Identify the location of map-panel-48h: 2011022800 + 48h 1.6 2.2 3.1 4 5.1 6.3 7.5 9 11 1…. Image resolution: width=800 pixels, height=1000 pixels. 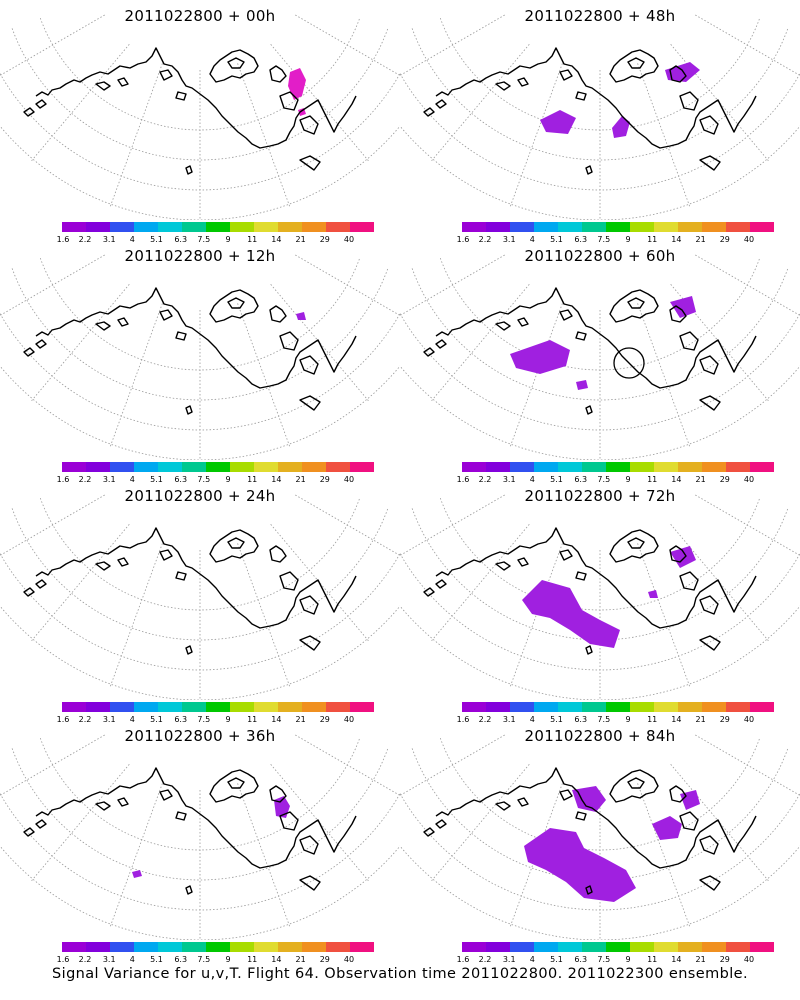
(600, 122).